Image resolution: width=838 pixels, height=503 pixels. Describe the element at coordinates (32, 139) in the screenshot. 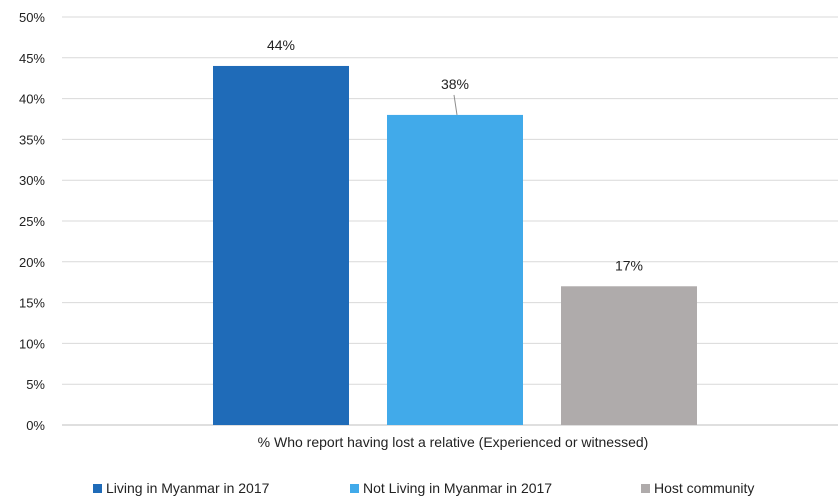

I see `y-tick-label: 35%` at that location.